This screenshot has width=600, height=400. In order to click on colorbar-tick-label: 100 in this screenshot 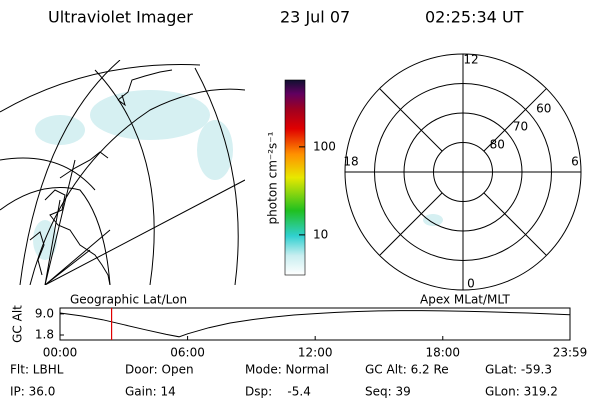, I will do `click(324, 146)`.